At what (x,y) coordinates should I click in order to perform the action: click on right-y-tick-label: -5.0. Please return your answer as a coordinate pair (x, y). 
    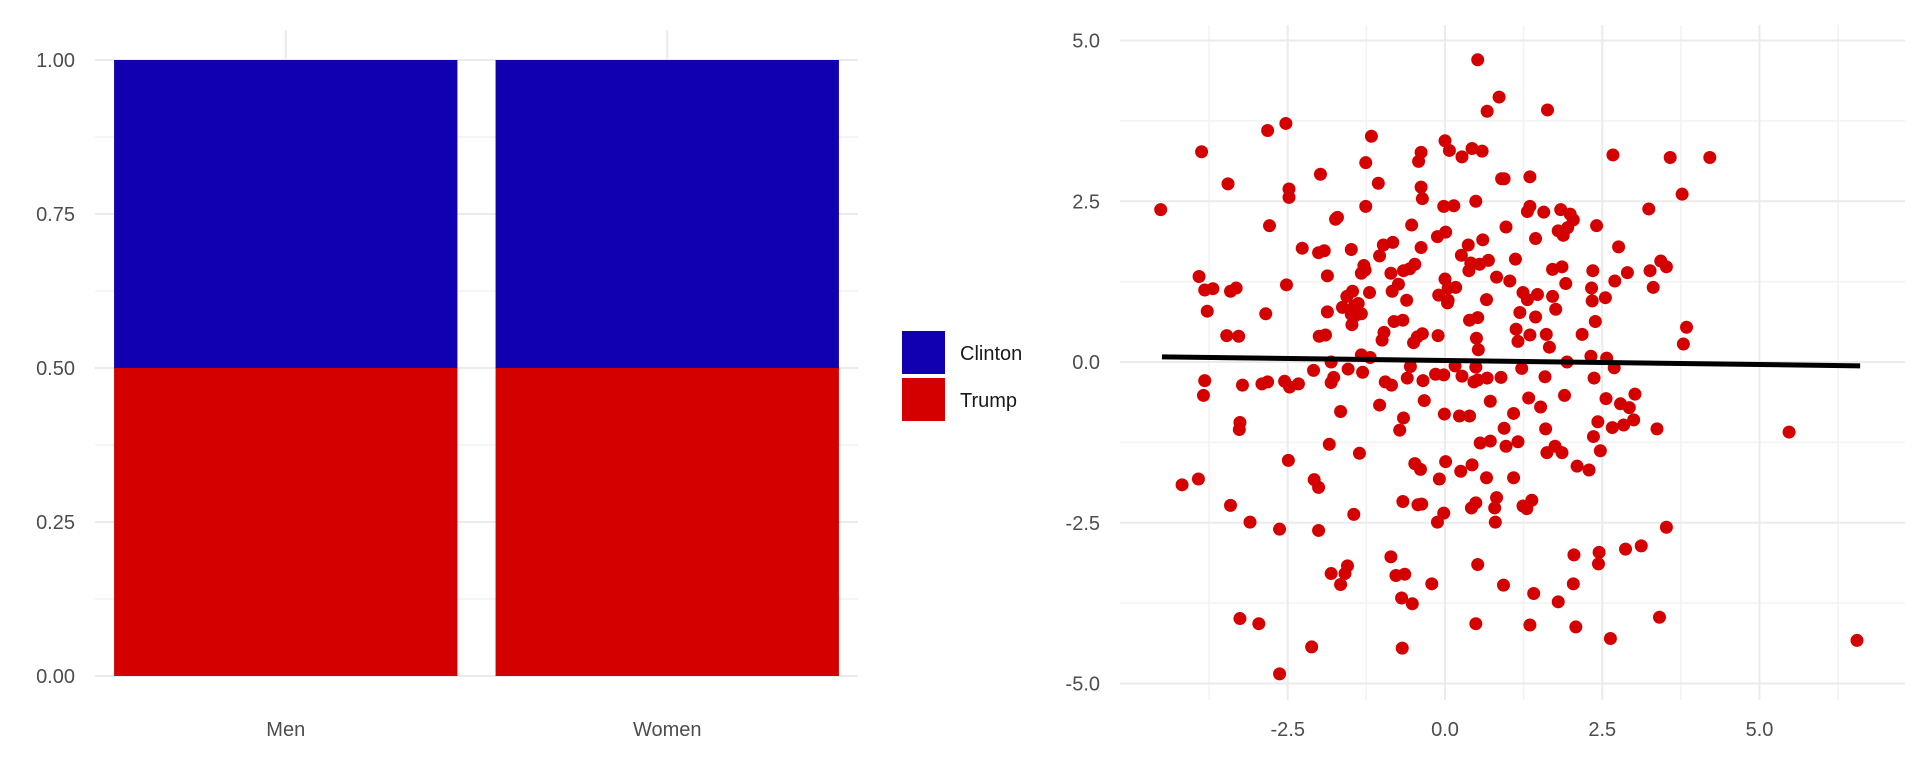
    Looking at the image, I should click on (1083, 685).